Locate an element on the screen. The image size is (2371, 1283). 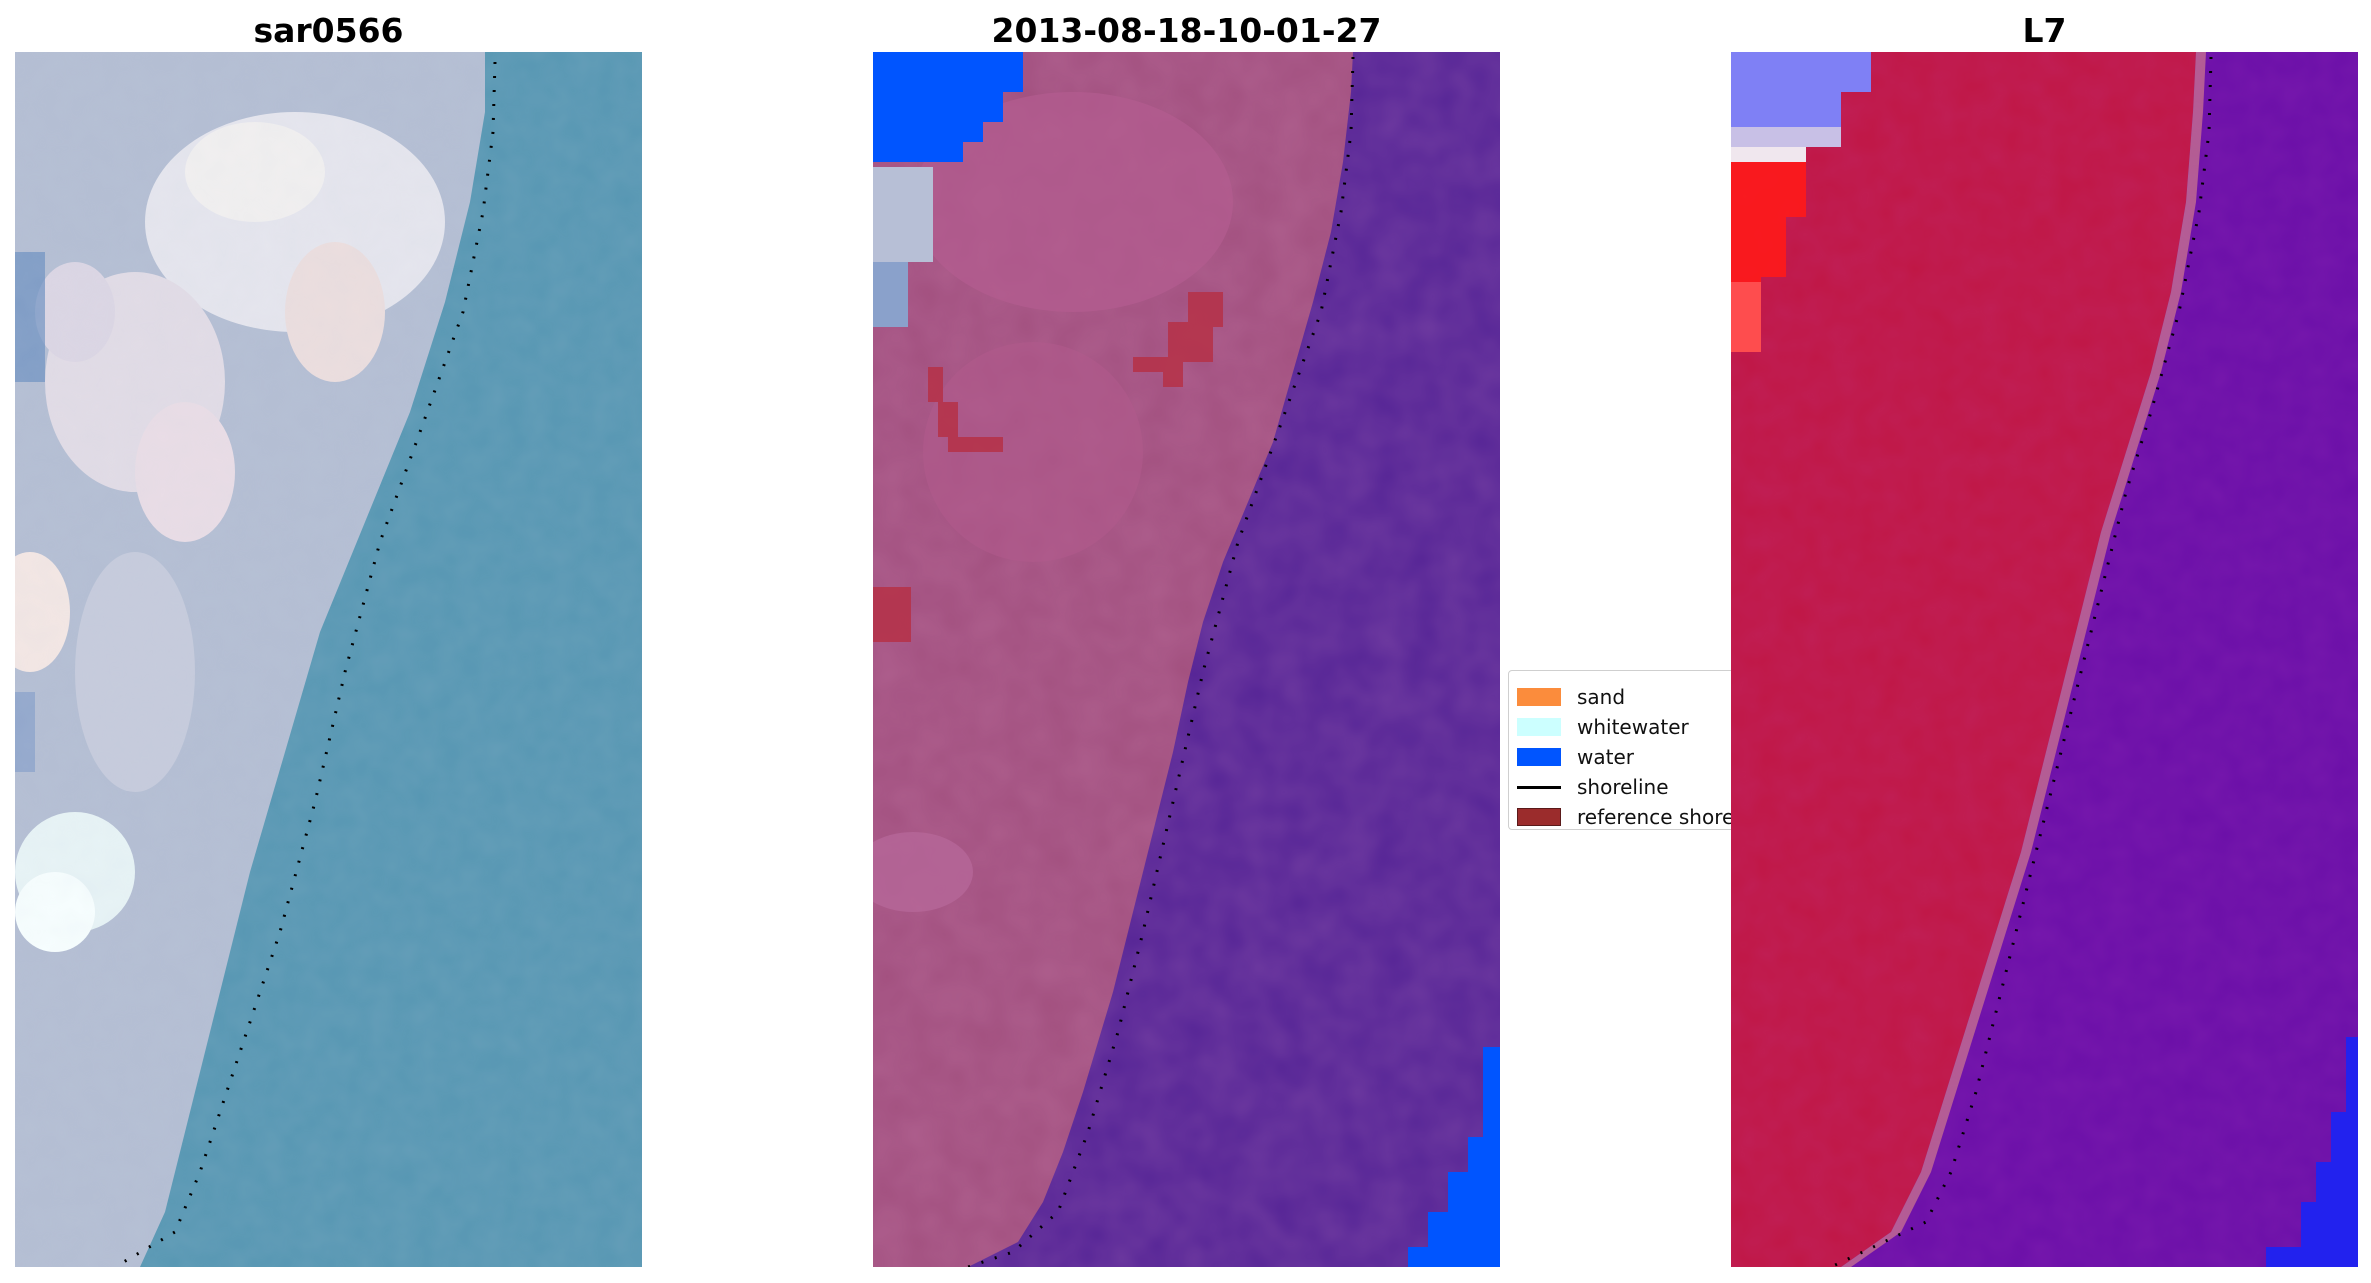
legend-item-whitewater: whitewater is located at coordinates (1603, 727).